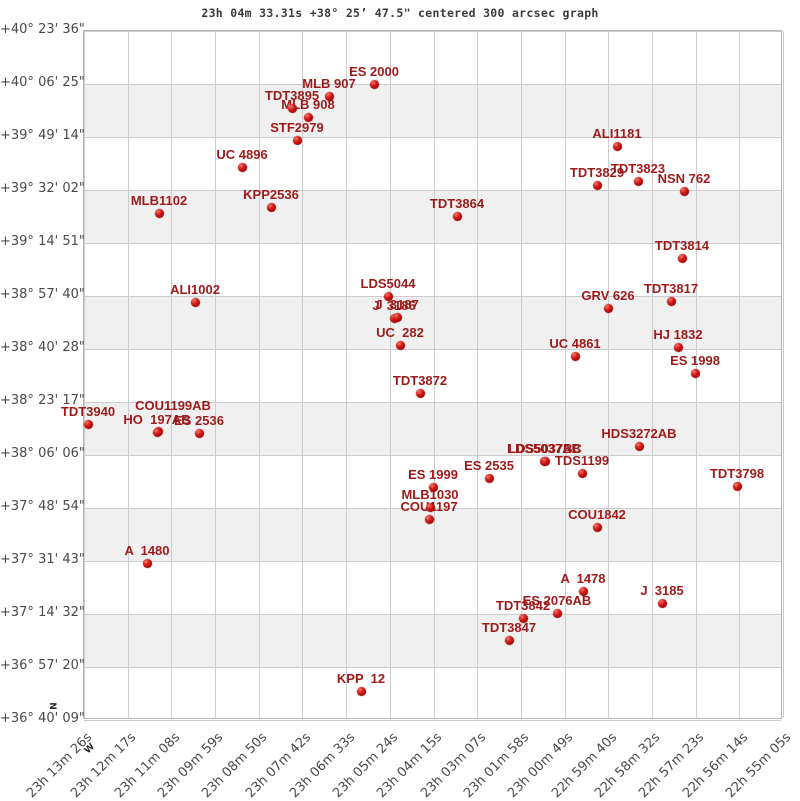  I want to click on y-tick-label: +38° 23' 17", so click(42, 400).